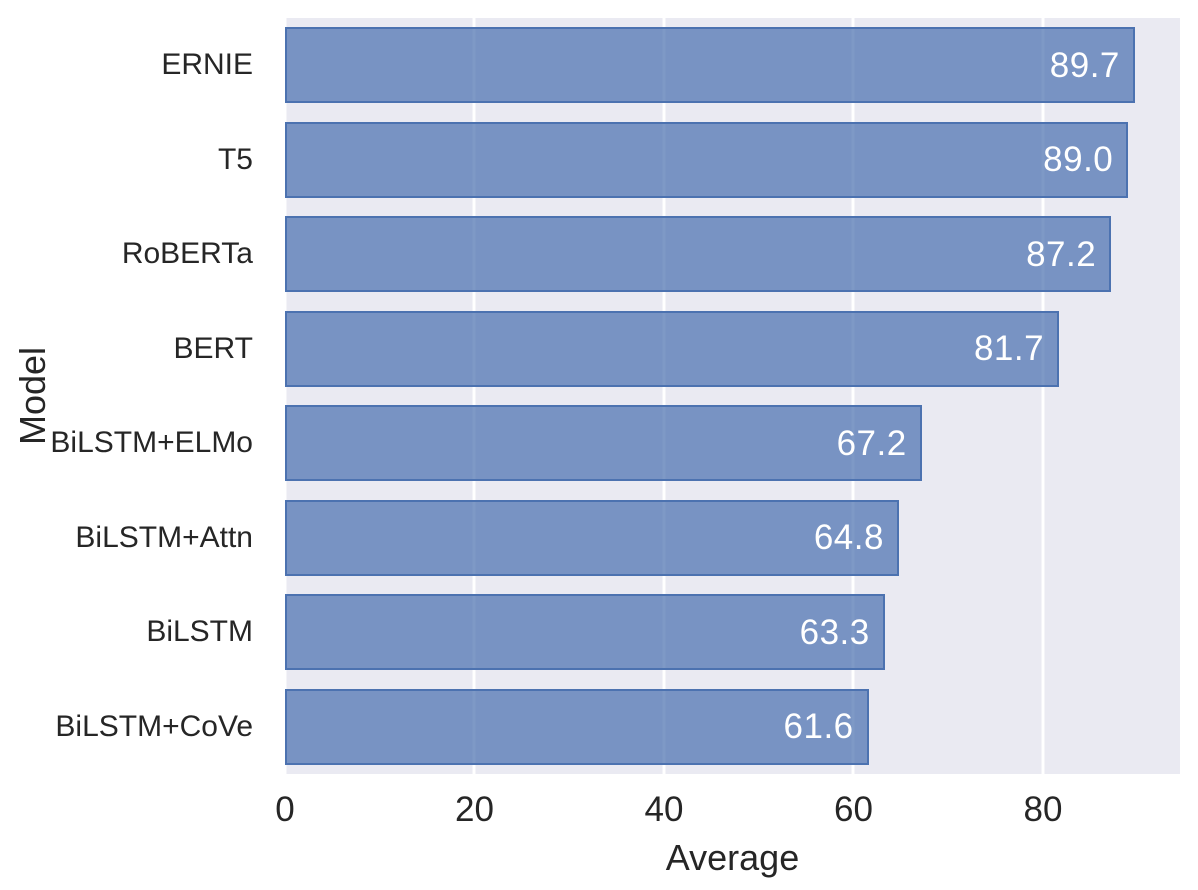 Image resolution: width=1198 pixels, height=890 pixels. I want to click on bar-value-label: 89.0, so click(1078, 160).